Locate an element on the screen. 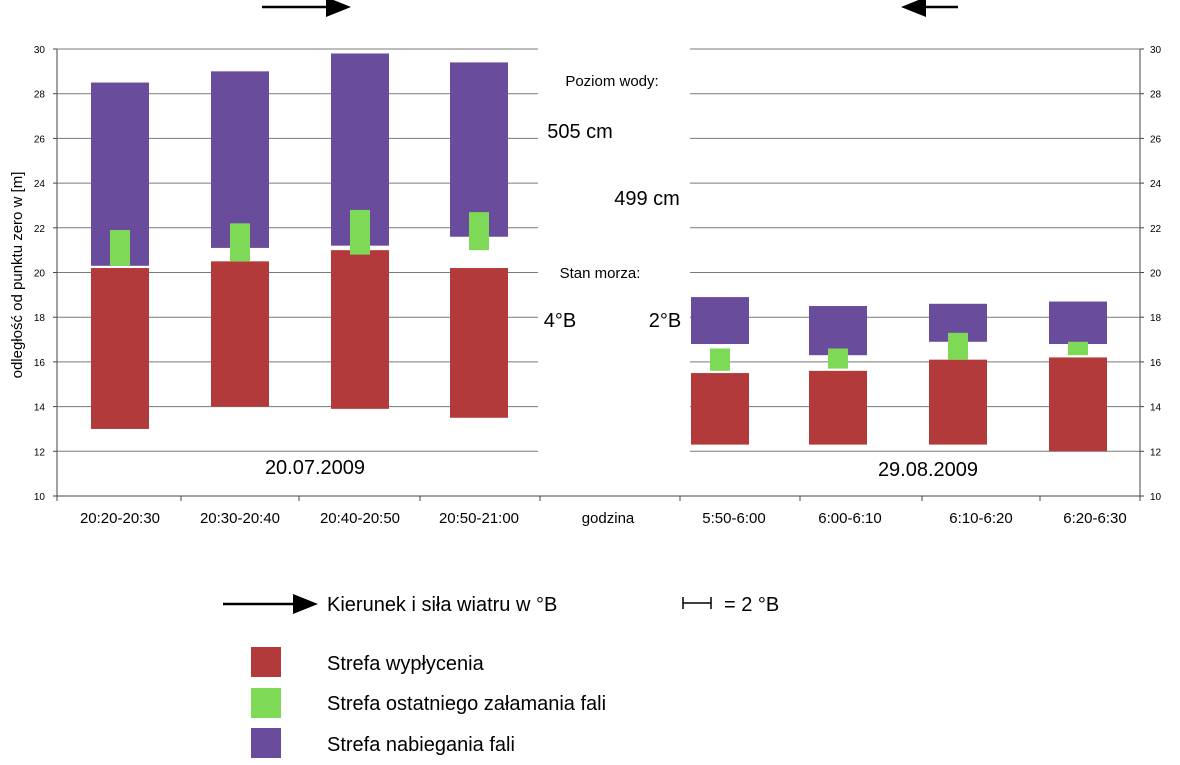 The width and height of the screenshot is (1180, 765). legend-wind-text: Kierunek i siła wiatru w °B is located at coordinates (442, 605).